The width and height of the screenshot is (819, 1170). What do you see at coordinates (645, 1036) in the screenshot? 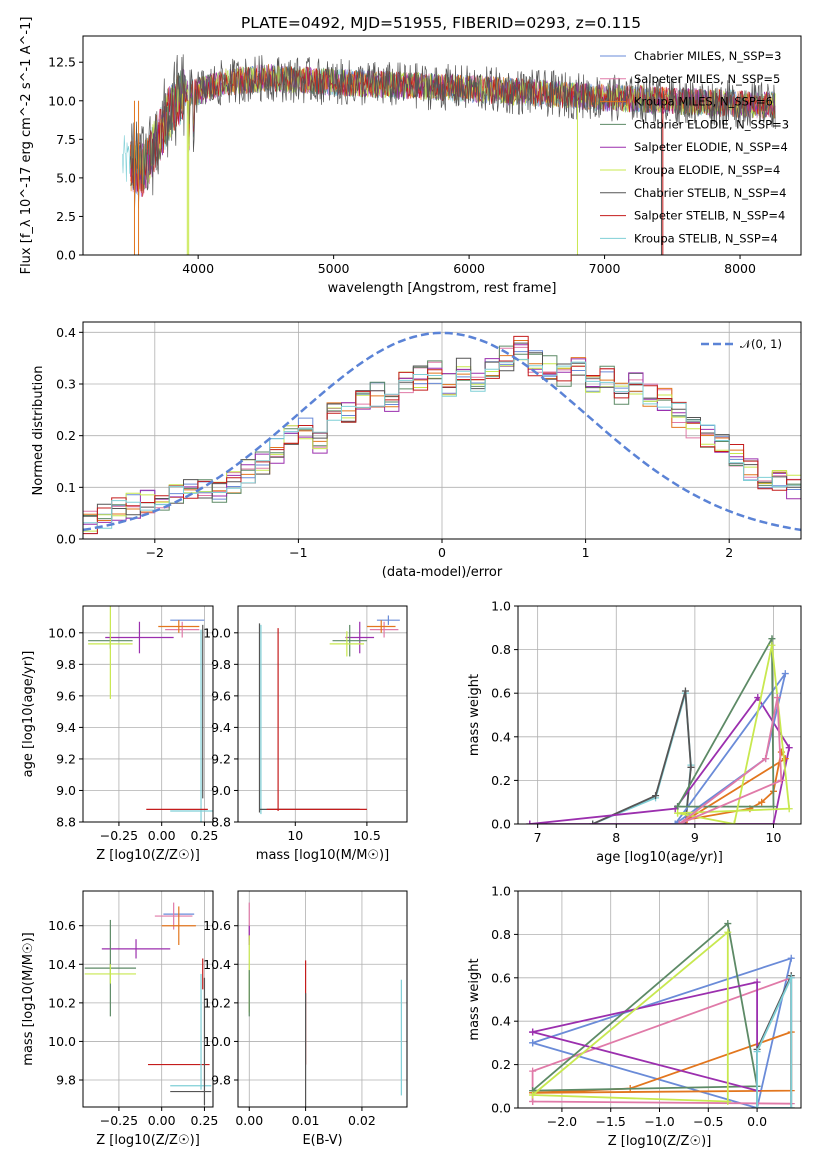
I see `series-line-salpeter_elodie` at bounding box center [645, 1036].